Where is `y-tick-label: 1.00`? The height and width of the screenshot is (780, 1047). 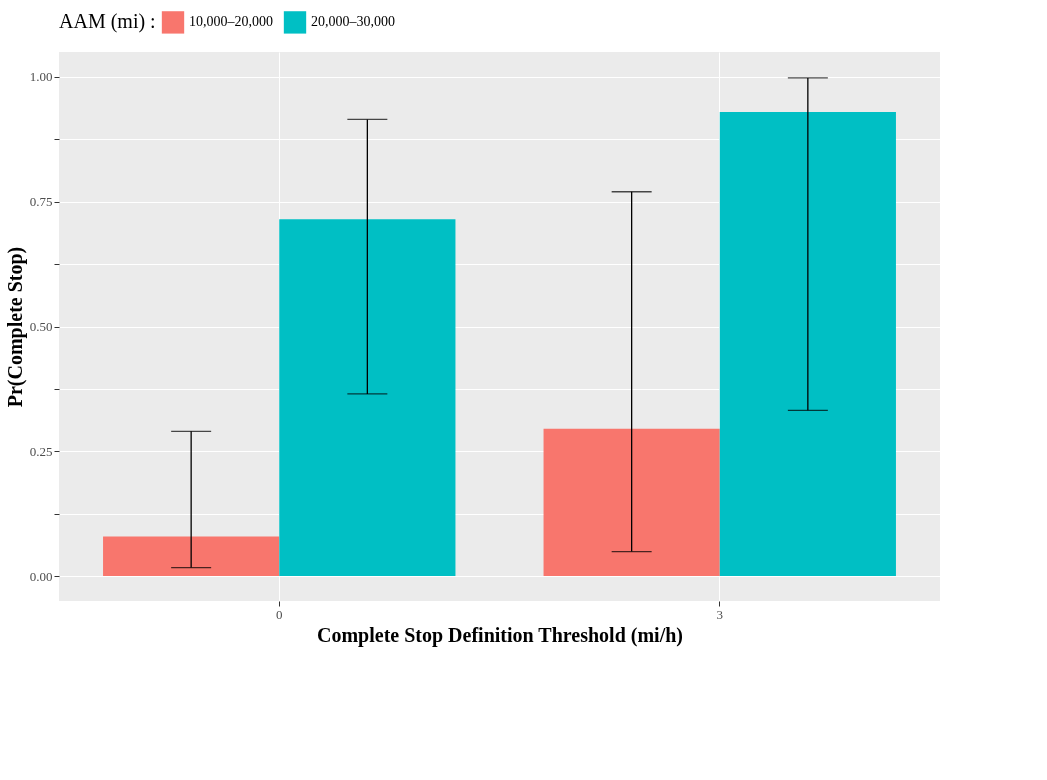
y-tick-label: 1.00 is located at coordinates (41, 77).